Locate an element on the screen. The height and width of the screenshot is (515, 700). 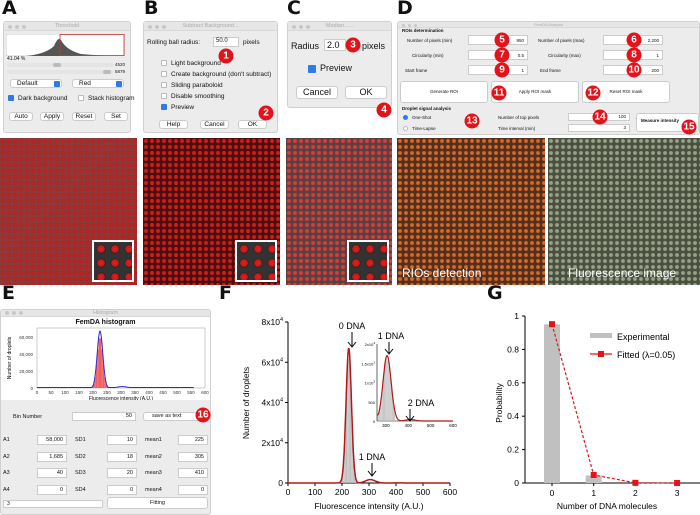
disable-smoothing-checkbox: Disable smoothing is located at coordinates (192, 96).